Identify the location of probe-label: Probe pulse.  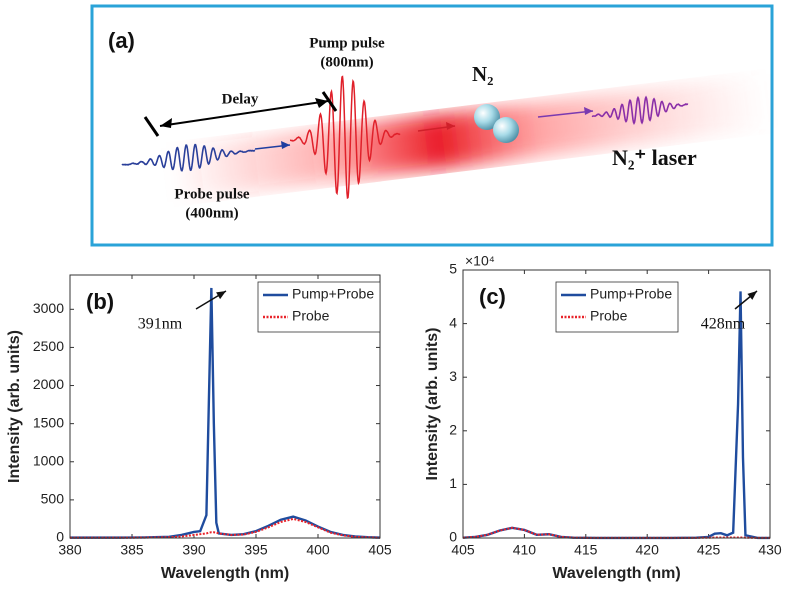
(211, 194).